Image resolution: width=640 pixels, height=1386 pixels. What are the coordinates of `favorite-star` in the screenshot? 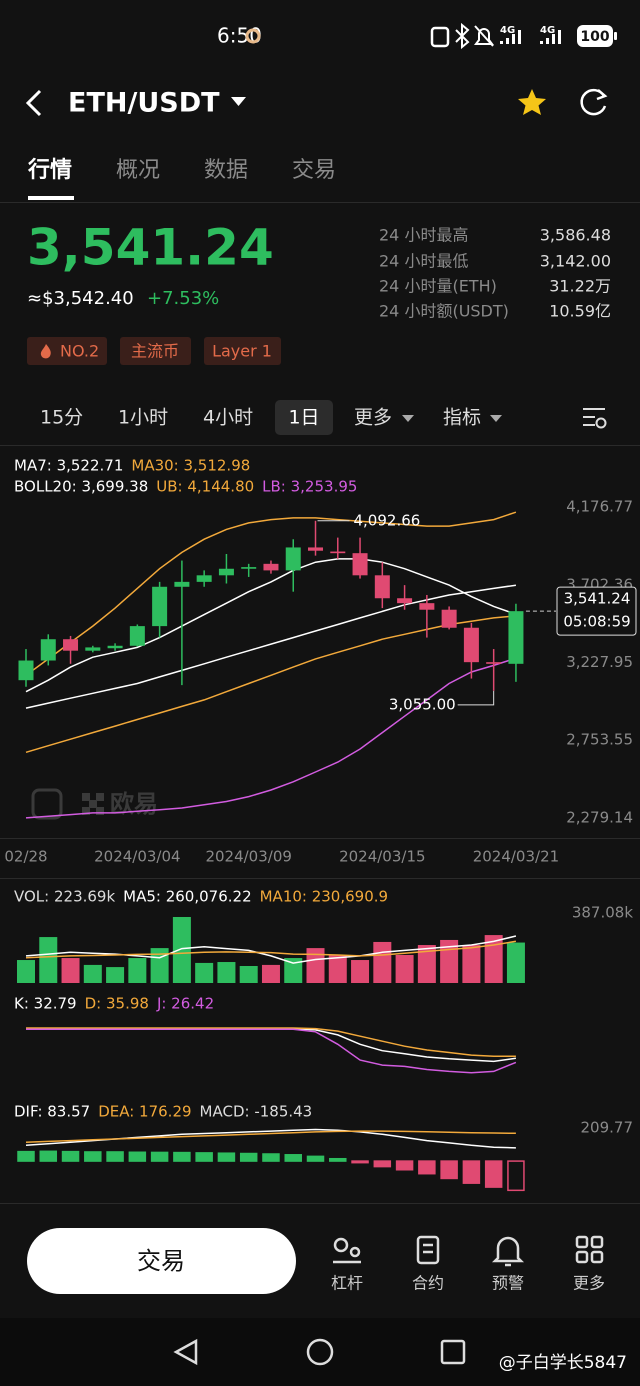 It's located at (532, 102).